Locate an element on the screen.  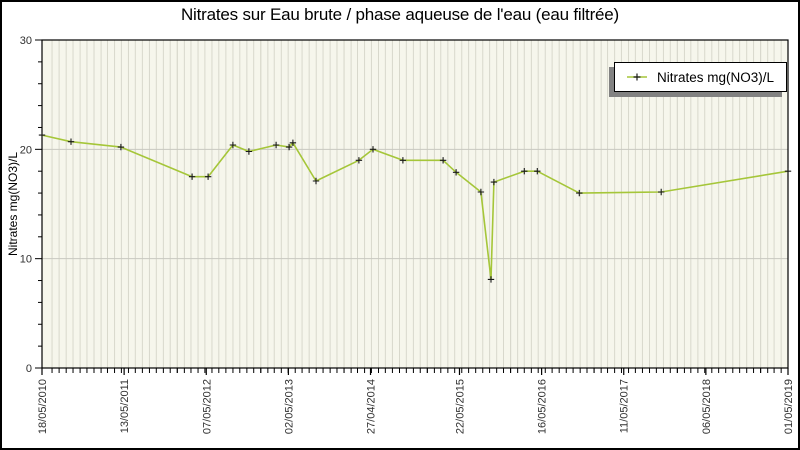
x-tick-label: 11/05/2017 is located at coordinates (625, 406).